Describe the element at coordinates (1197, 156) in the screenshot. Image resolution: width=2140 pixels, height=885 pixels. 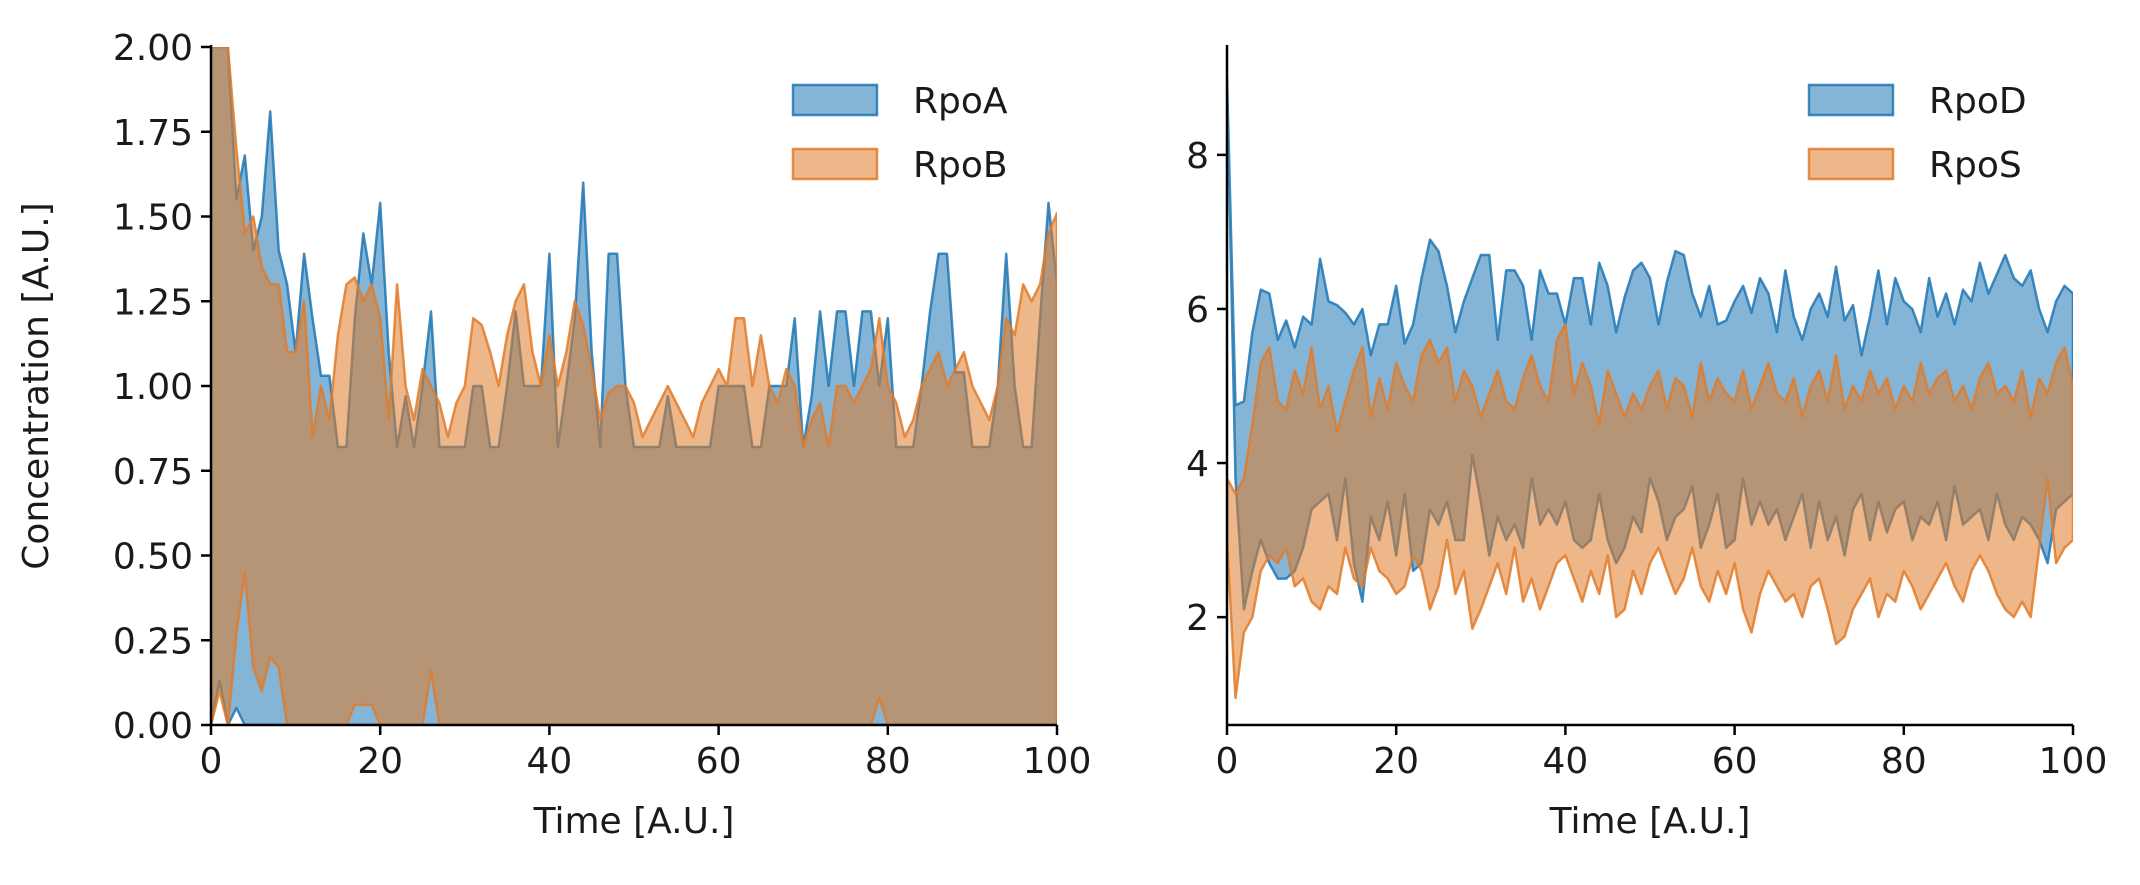
I see `y-tick-label: 8` at that location.